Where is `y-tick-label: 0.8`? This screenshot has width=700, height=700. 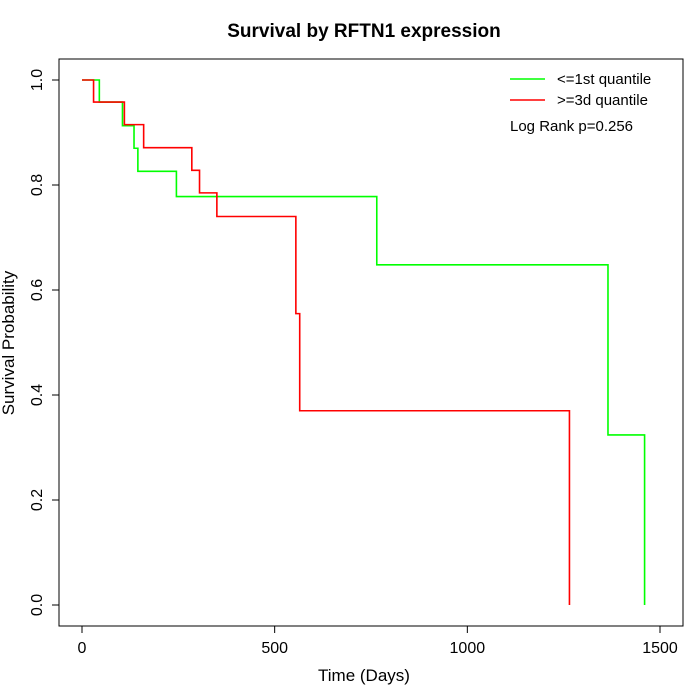 y-tick-label: 0.8 is located at coordinates (37, 185).